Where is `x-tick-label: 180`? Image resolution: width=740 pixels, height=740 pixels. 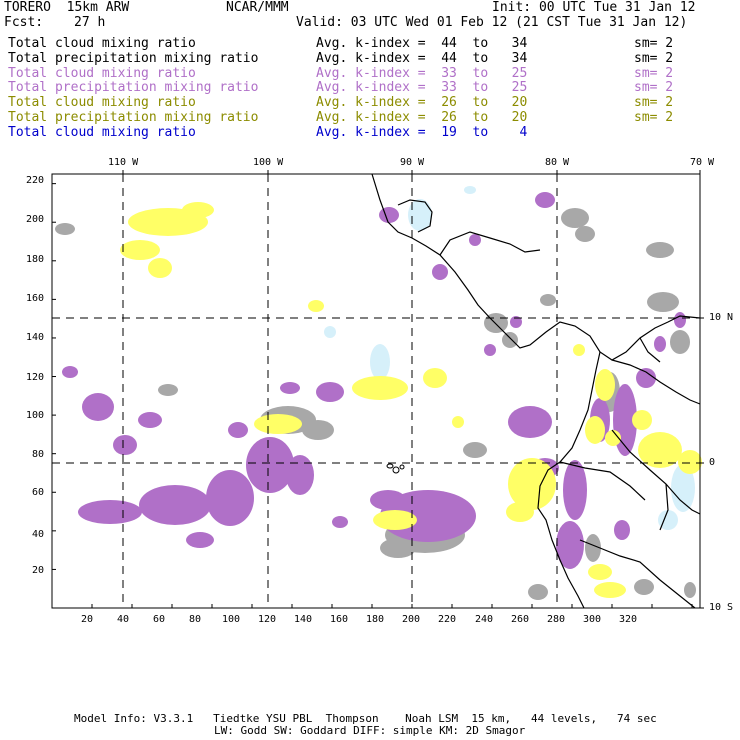
x-tick-label: 180 is located at coordinates (375, 619).